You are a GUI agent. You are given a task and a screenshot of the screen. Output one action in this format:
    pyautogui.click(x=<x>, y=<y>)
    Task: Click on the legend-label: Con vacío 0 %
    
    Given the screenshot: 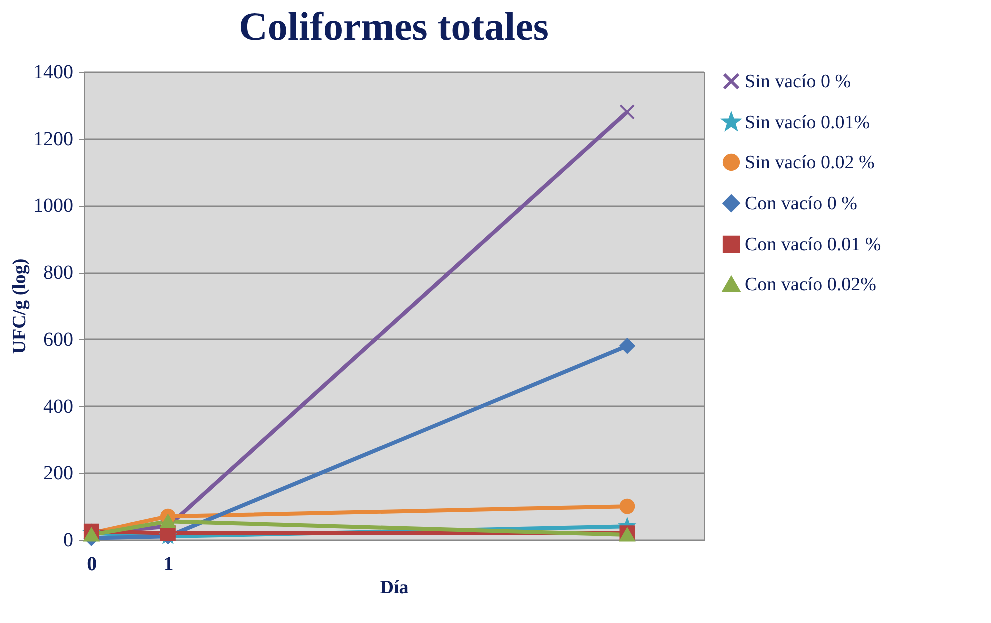 What is the action you would take?
    pyautogui.click(x=801, y=204)
    